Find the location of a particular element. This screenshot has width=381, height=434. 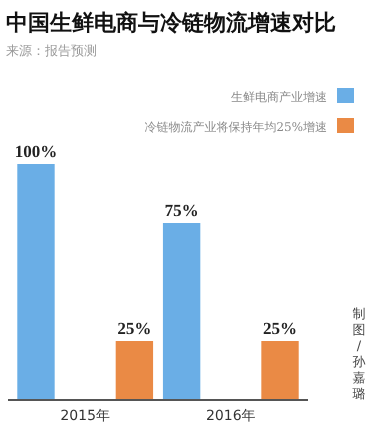

text: 制图/孙嘉璐 is located at coordinates (359, 354).